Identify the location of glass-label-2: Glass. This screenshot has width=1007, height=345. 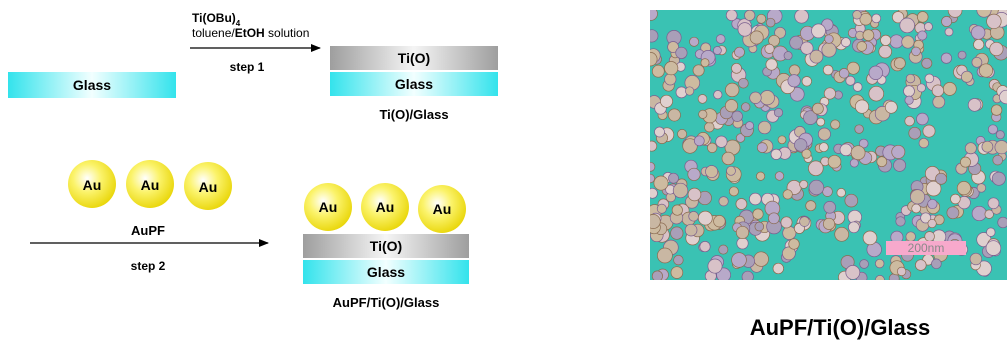
(386, 272).